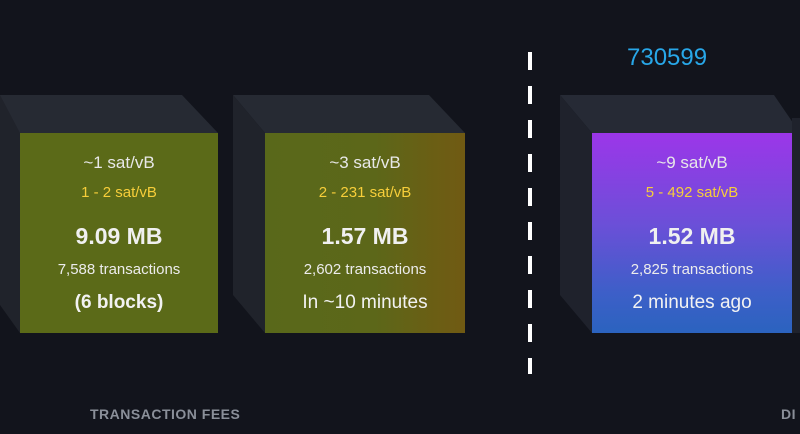 The height and width of the screenshot is (434, 800). I want to click on fee-range: 5 - 492 sat/vB, so click(692, 192).